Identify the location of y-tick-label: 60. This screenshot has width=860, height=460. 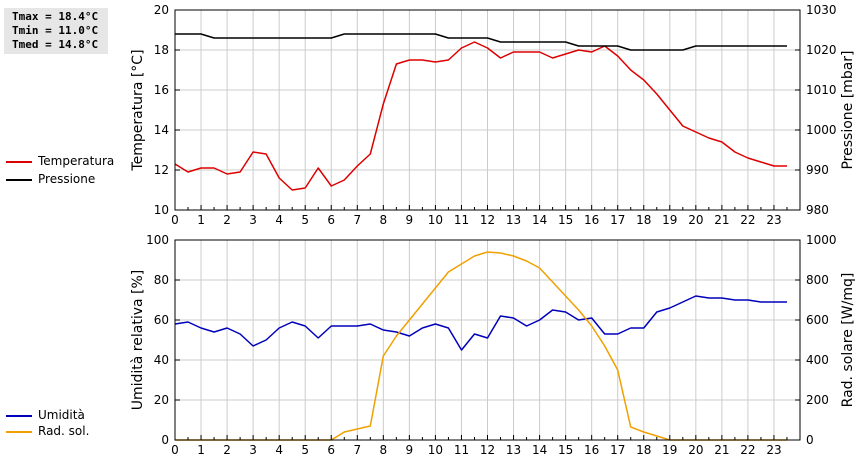
(161, 320).